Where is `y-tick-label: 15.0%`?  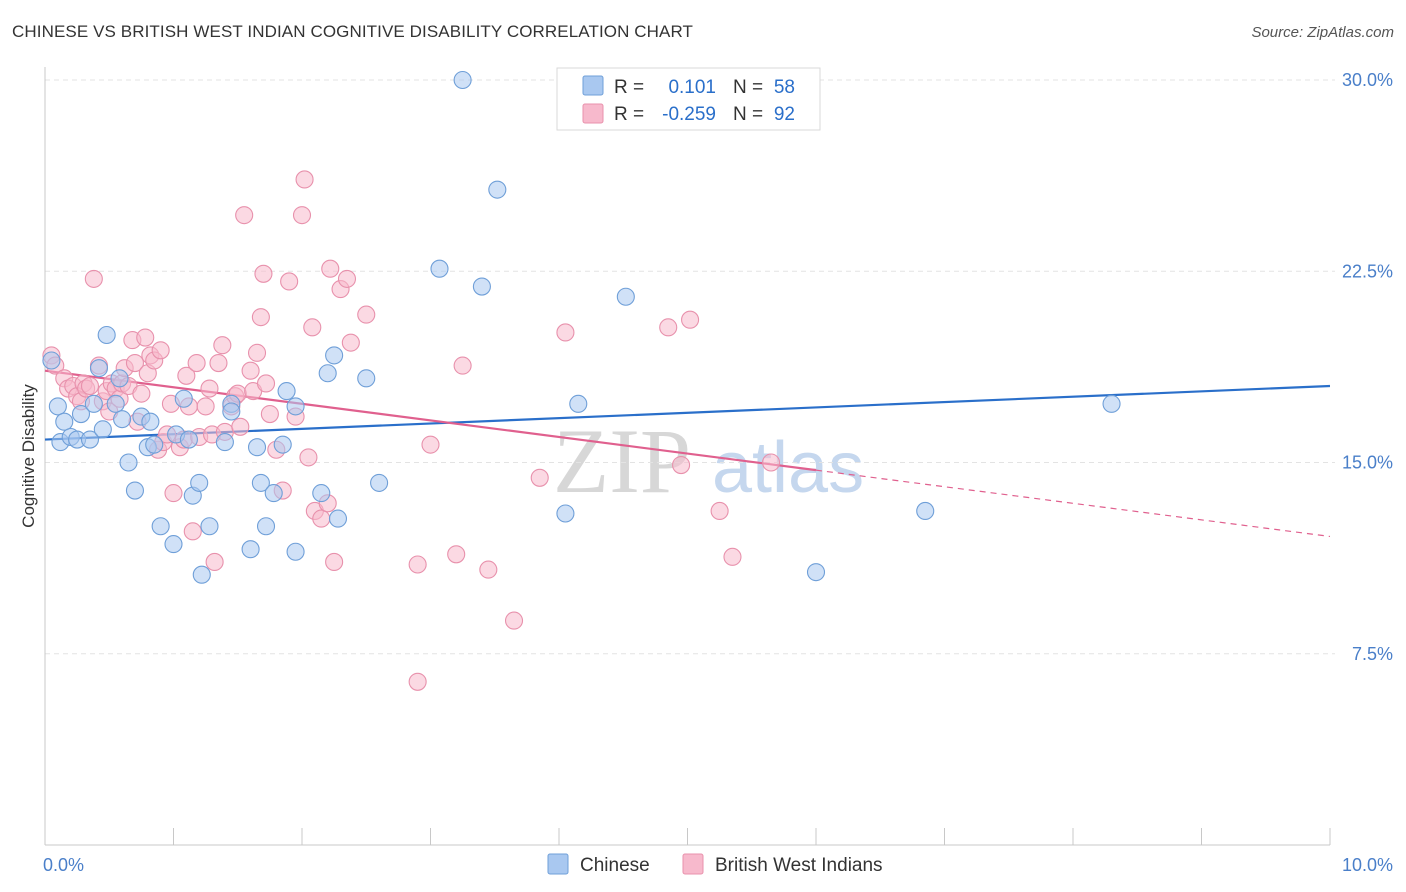
y-tick-label: 15.0% is located at coordinates (1367, 463).